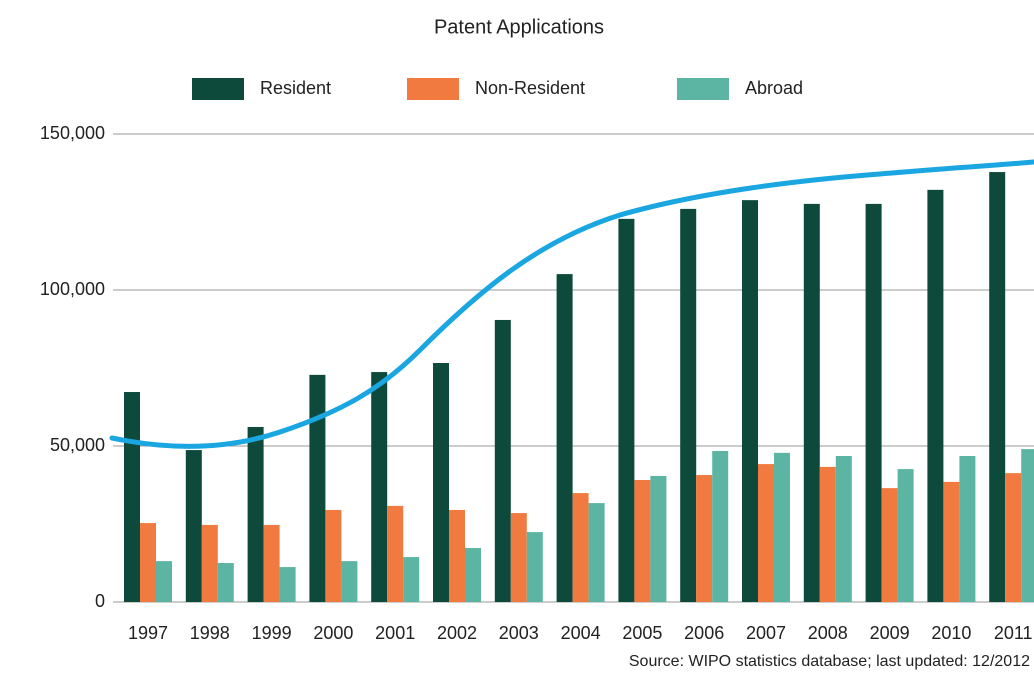  Describe the element at coordinates (581, 633) in the screenshot. I see `x-tick-label: 2004` at that location.